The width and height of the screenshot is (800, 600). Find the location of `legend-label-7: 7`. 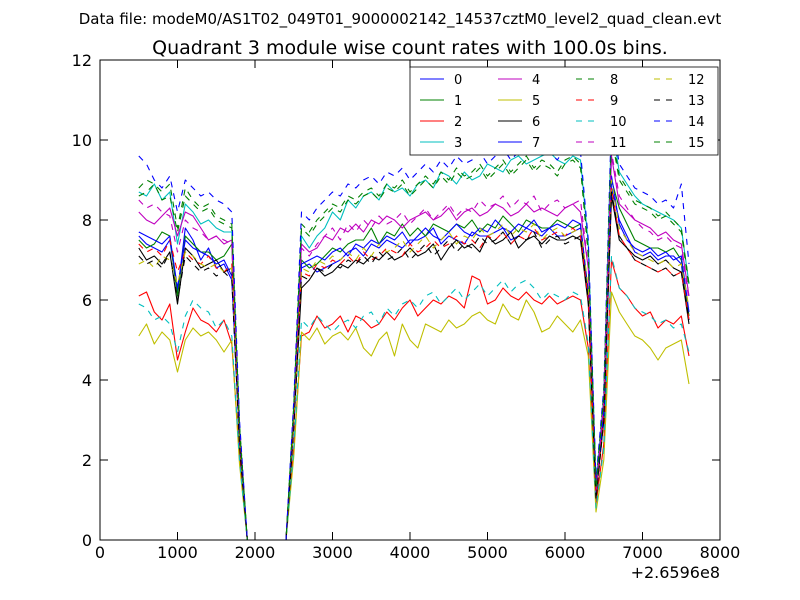

legend-label-7: 7 is located at coordinates (536, 143).